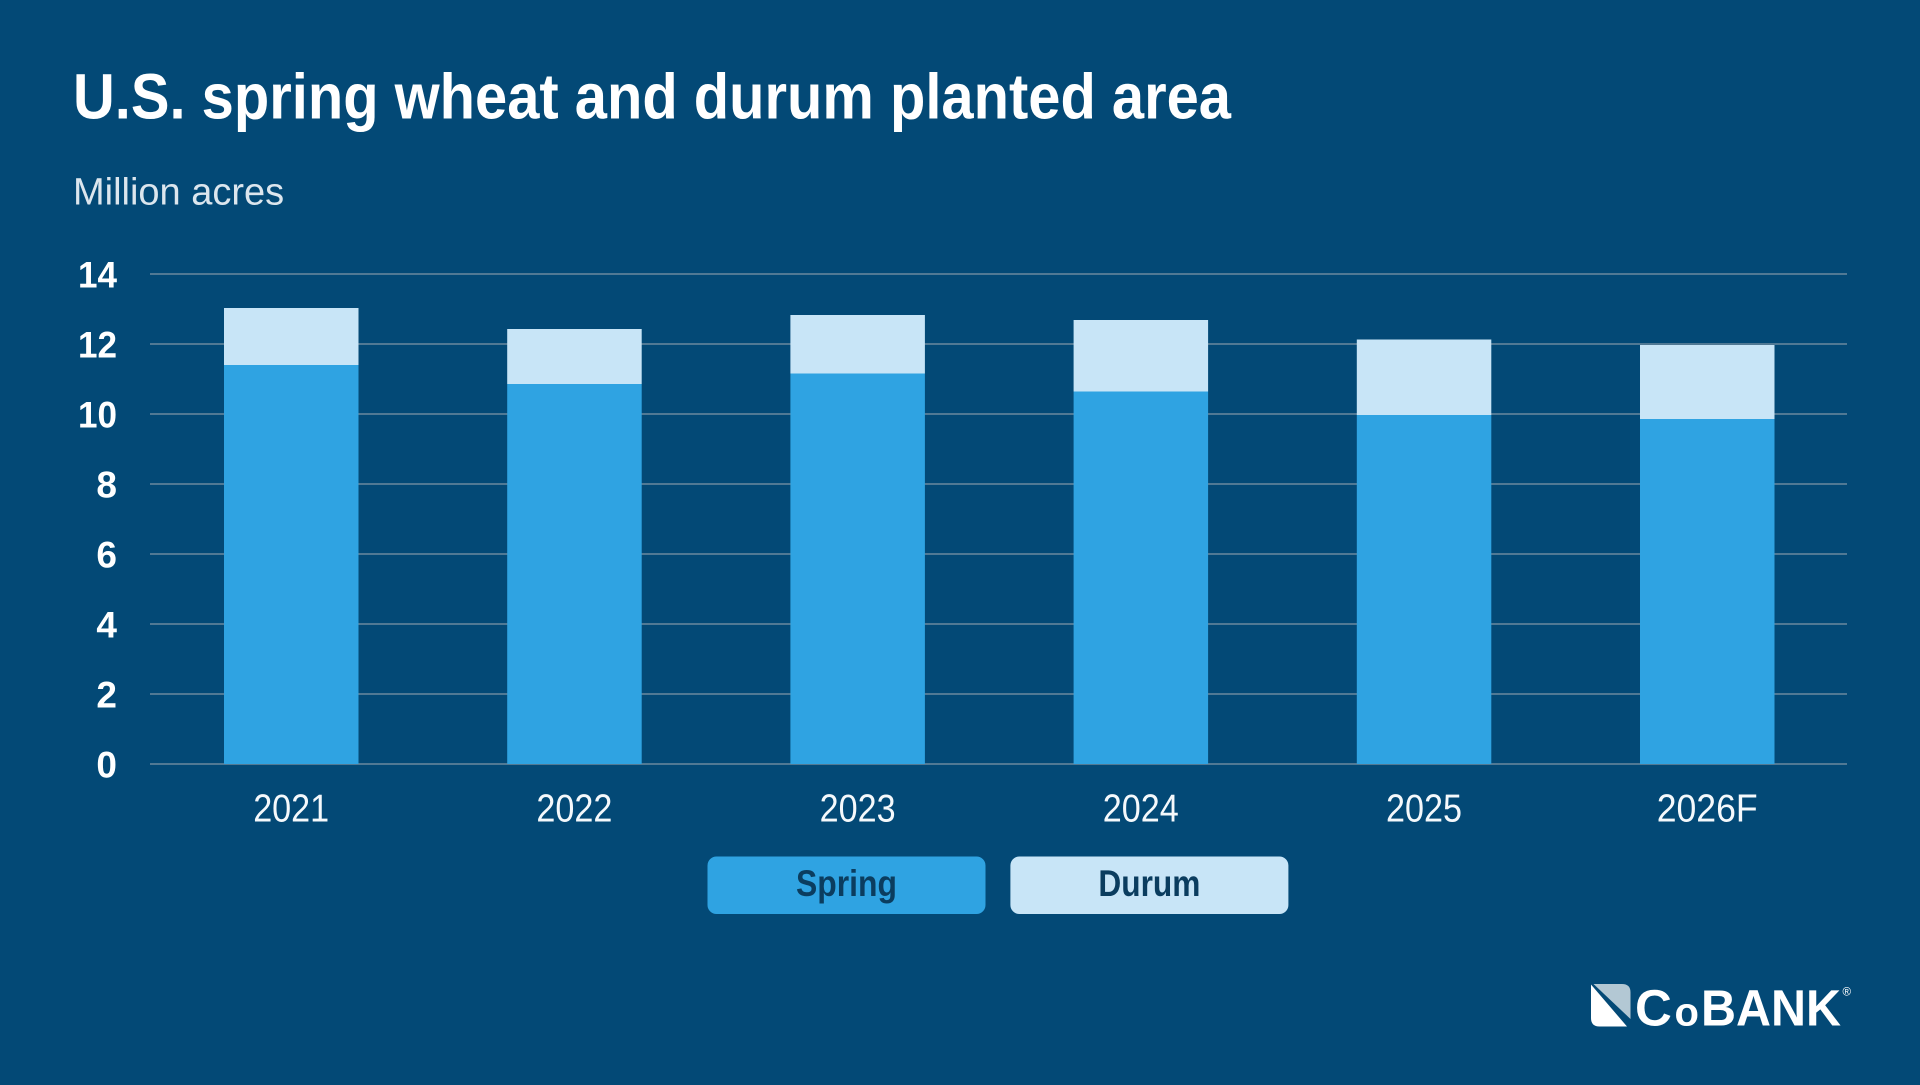 This screenshot has width=1920, height=1085. What do you see at coordinates (1141, 809) in the screenshot?
I see `svg-text: 2024` at bounding box center [1141, 809].